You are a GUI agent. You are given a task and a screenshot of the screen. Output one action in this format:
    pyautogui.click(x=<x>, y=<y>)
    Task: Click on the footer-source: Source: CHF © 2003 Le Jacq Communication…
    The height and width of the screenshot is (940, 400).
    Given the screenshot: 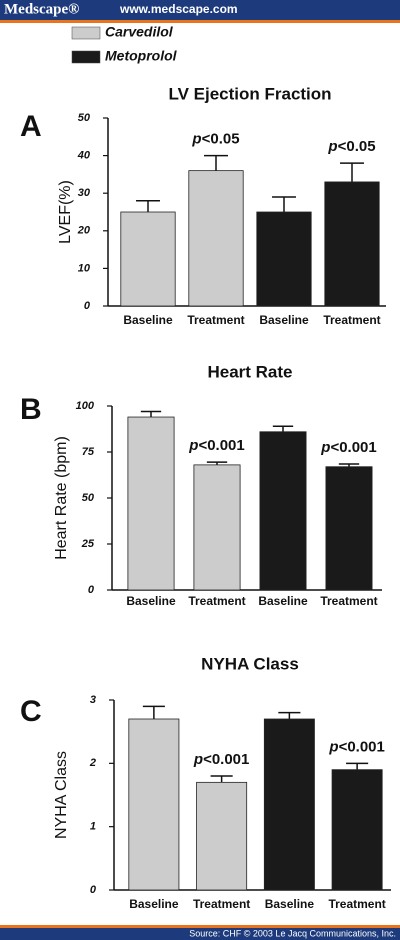 What is the action you would take?
    pyautogui.click(x=292, y=933)
    